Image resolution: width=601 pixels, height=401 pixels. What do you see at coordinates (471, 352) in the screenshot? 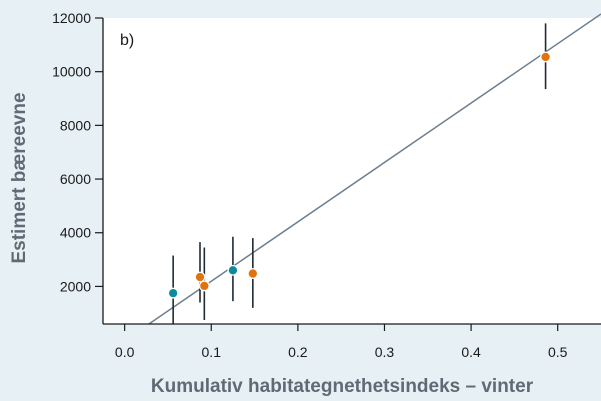
I see `x-tick-label: 0.4` at bounding box center [471, 352].